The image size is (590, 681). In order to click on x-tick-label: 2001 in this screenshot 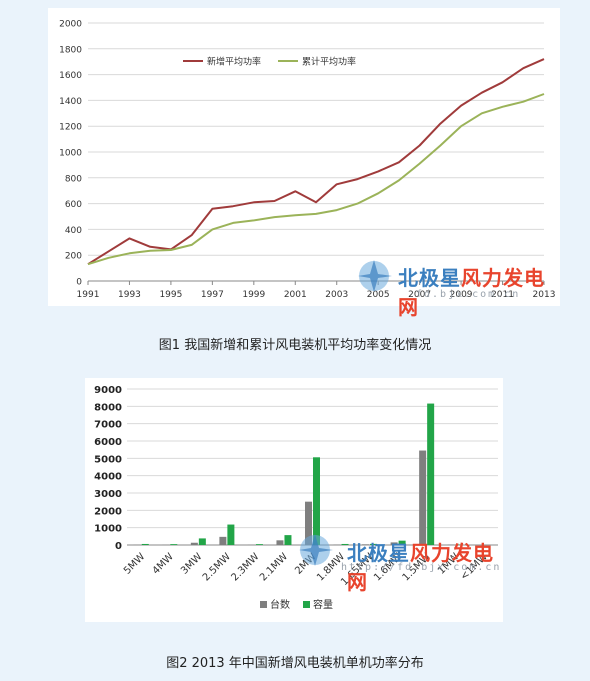, I will do `click(295, 295)`.